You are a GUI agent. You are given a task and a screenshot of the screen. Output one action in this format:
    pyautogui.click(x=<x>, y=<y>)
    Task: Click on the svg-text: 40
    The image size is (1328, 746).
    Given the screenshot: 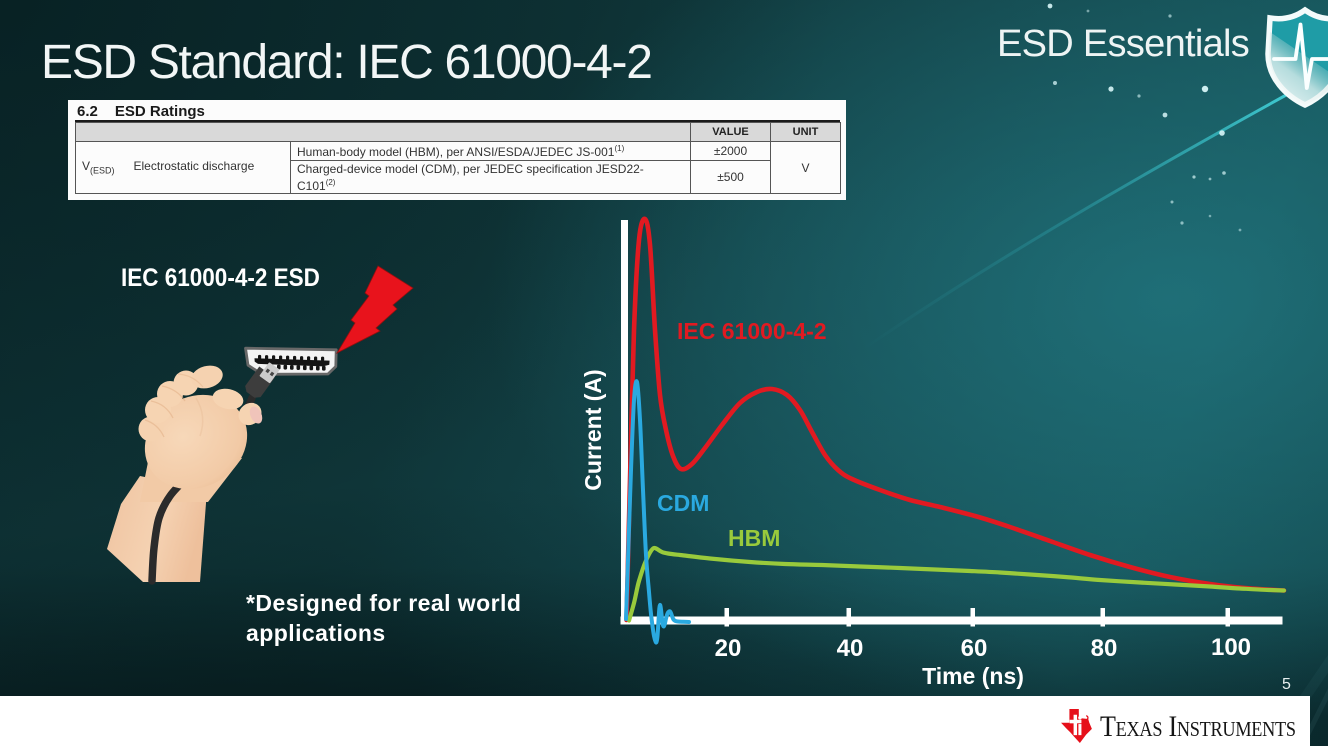 What is the action you would take?
    pyautogui.click(x=850, y=648)
    